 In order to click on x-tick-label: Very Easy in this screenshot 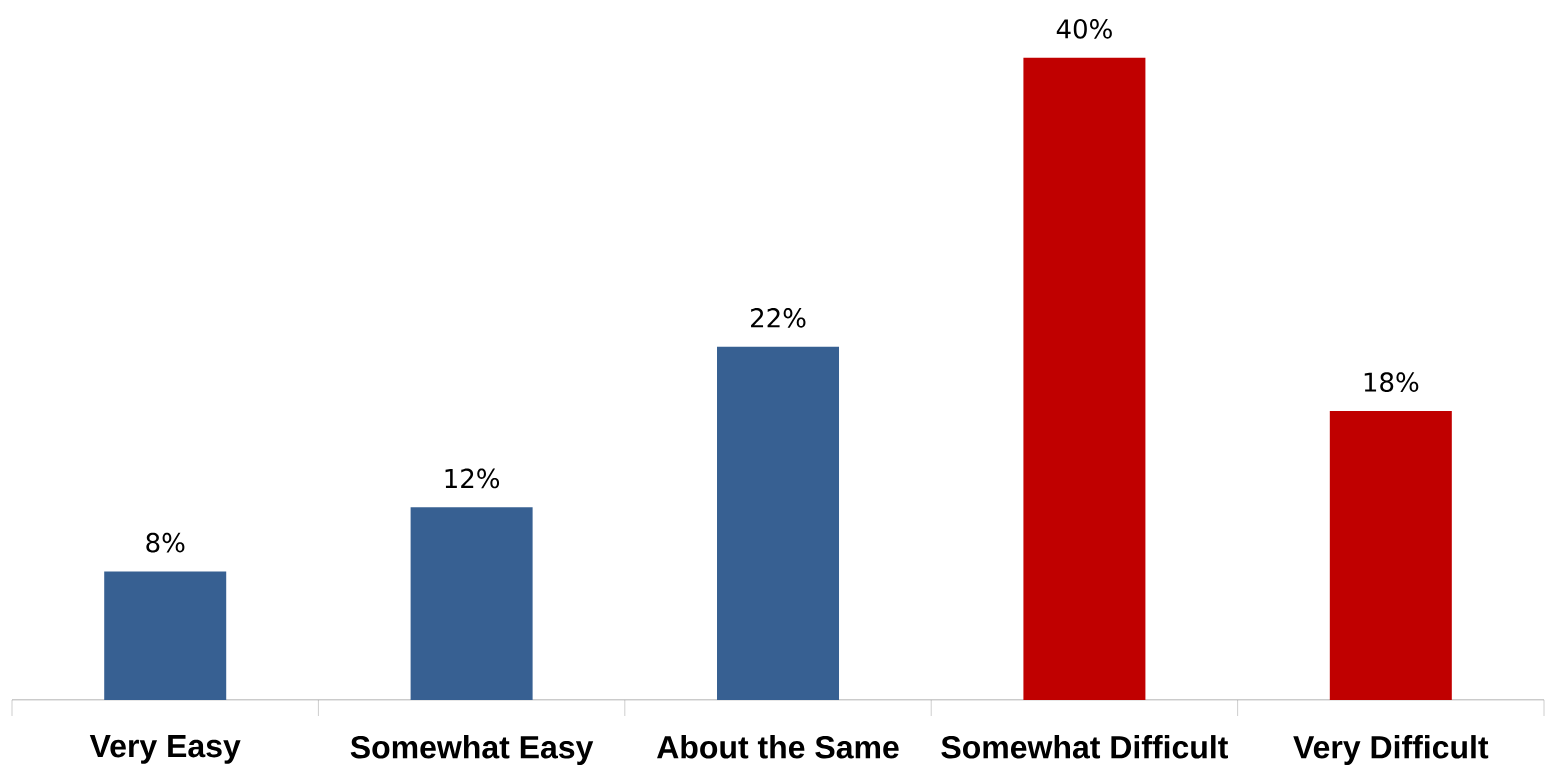, I will do `click(165, 749)`.